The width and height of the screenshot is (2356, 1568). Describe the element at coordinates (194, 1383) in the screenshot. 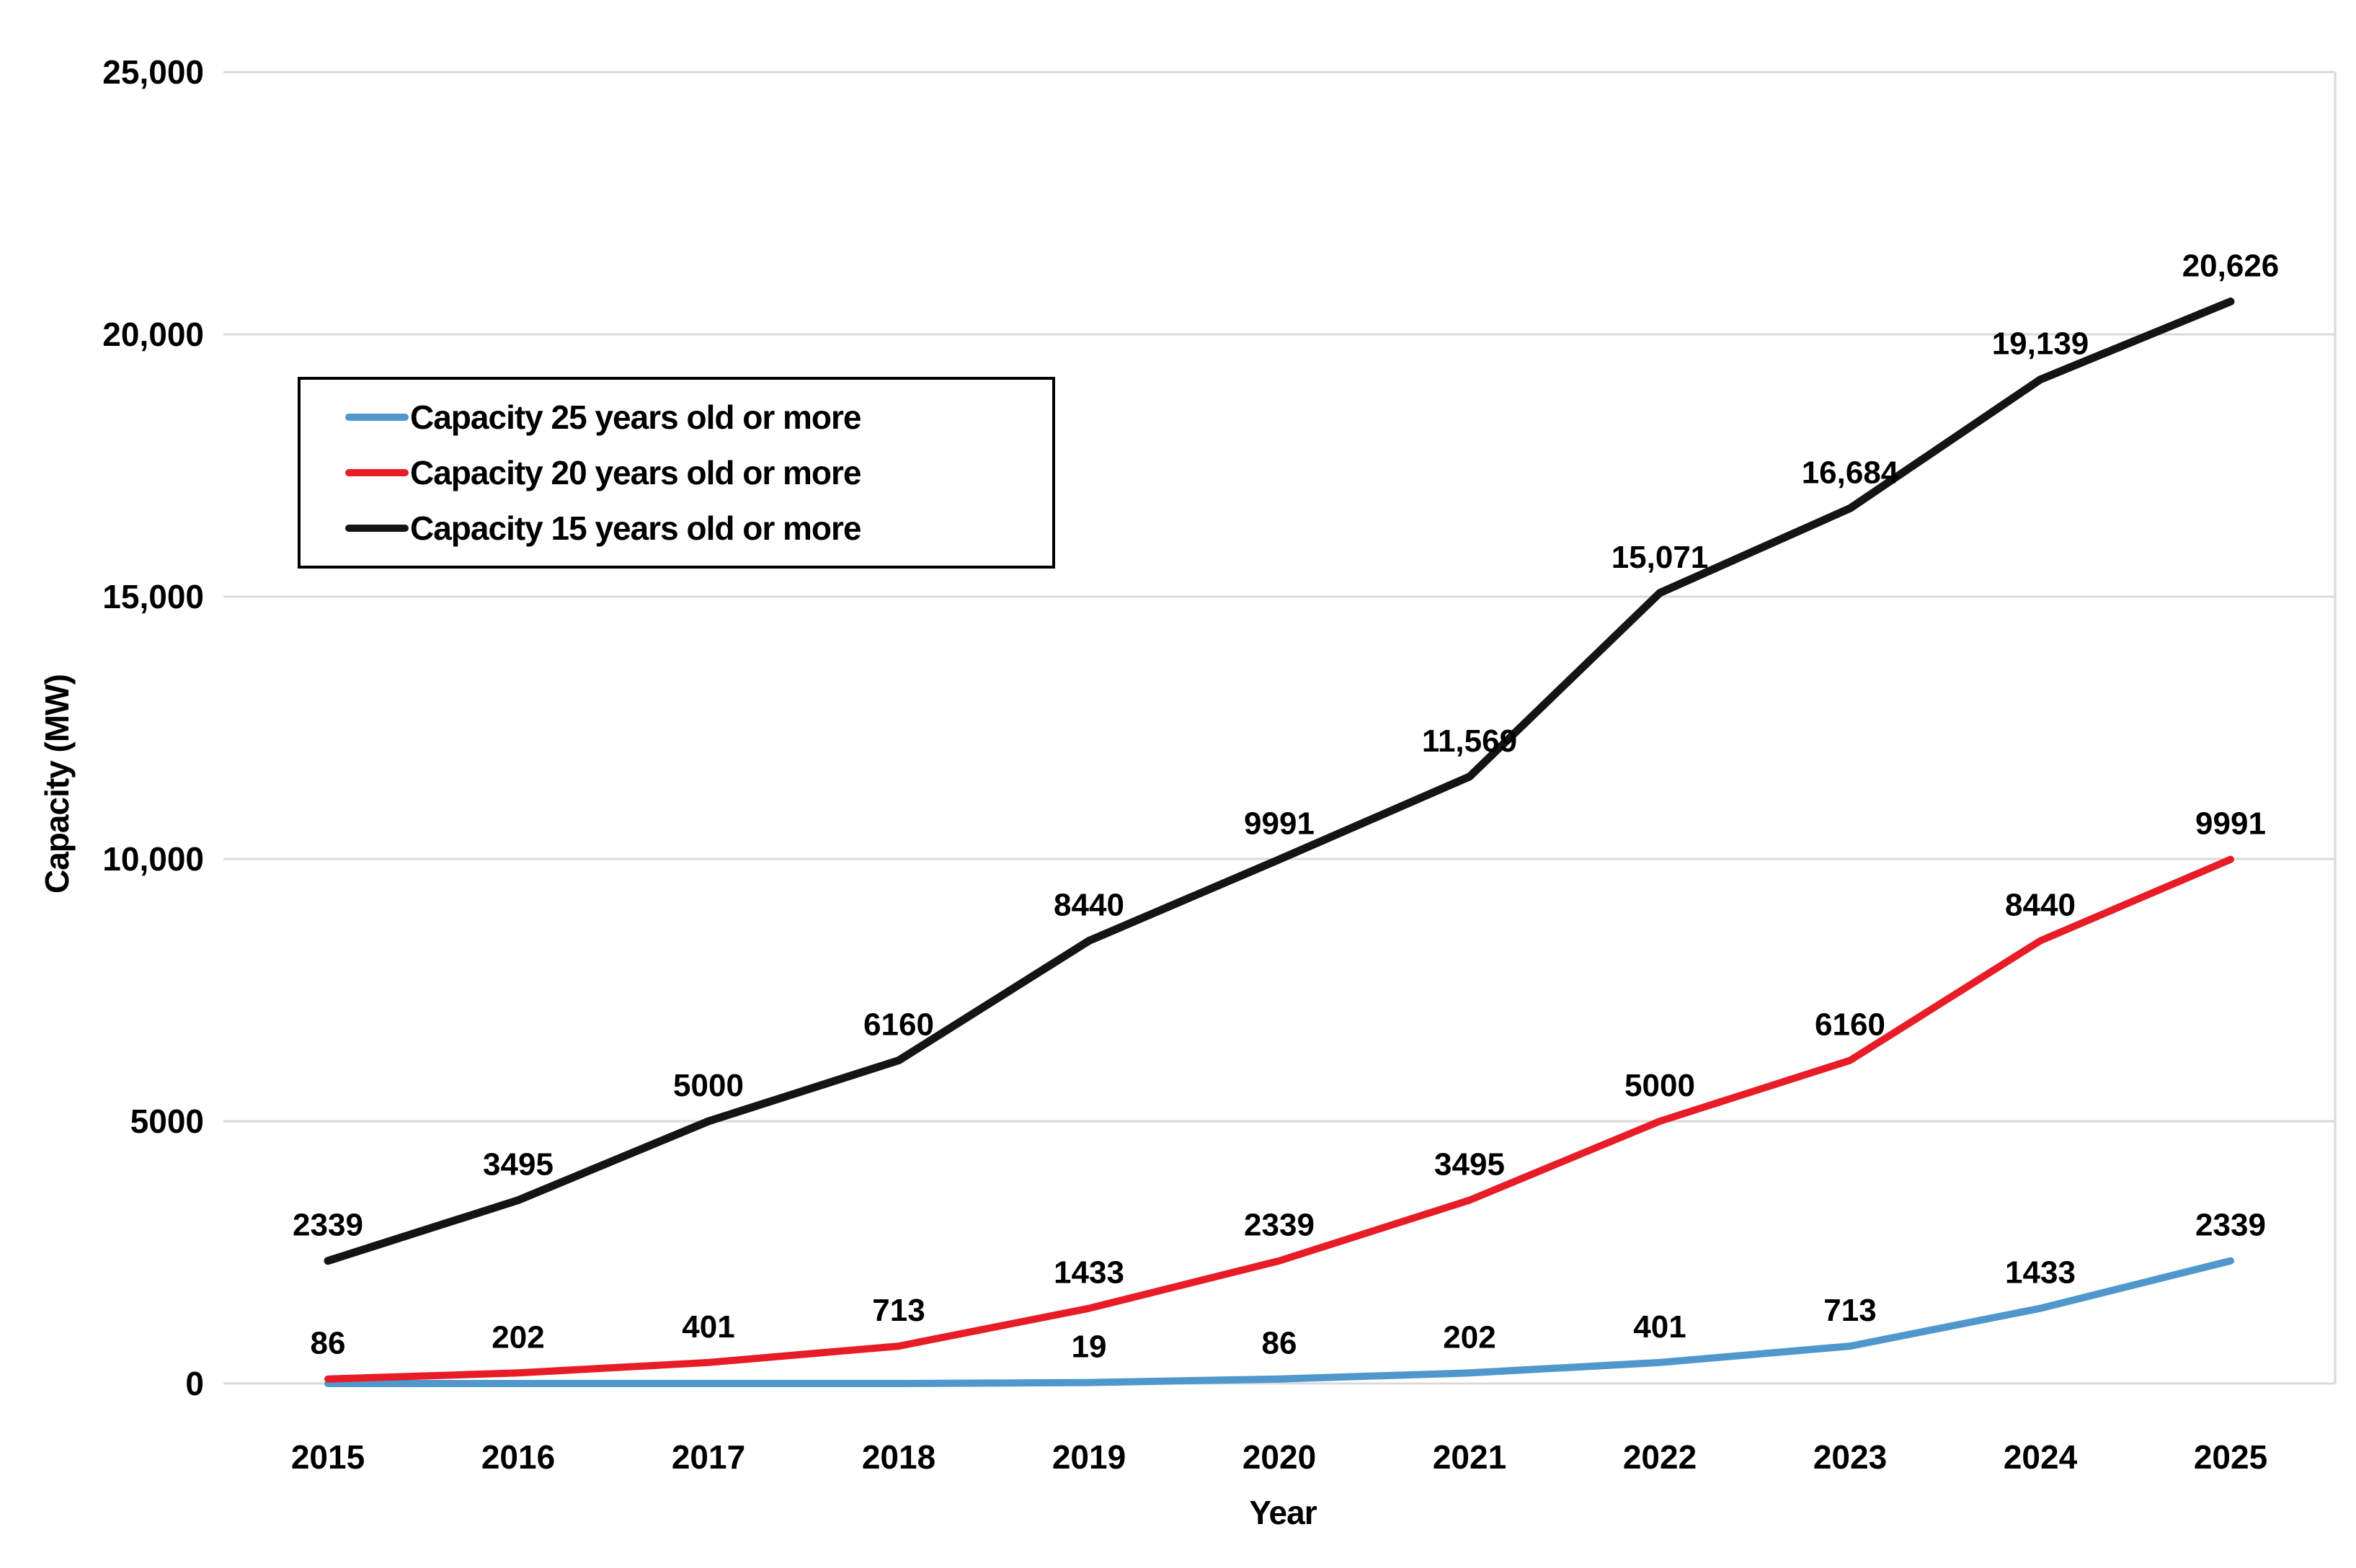

I see `y-tick-label: 0` at that location.